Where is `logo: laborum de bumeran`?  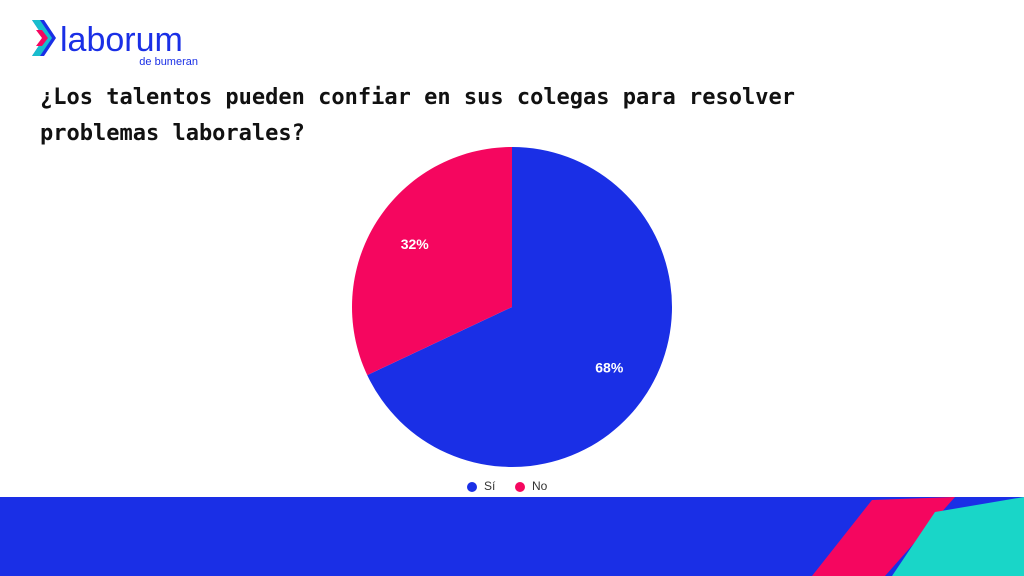
logo: laborum de bumeran is located at coordinates (115, 44).